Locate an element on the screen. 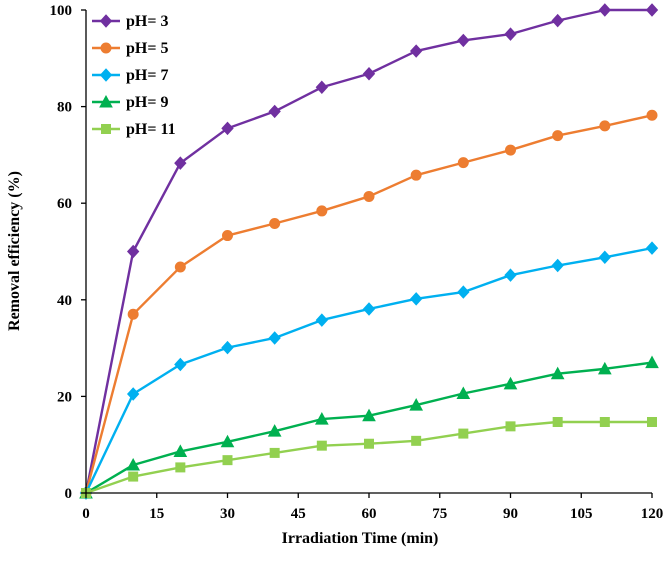 Image resolution: width=669 pixels, height=579 pixels. legend-label-ph-5: pH= 5 is located at coordinates (147, 48).